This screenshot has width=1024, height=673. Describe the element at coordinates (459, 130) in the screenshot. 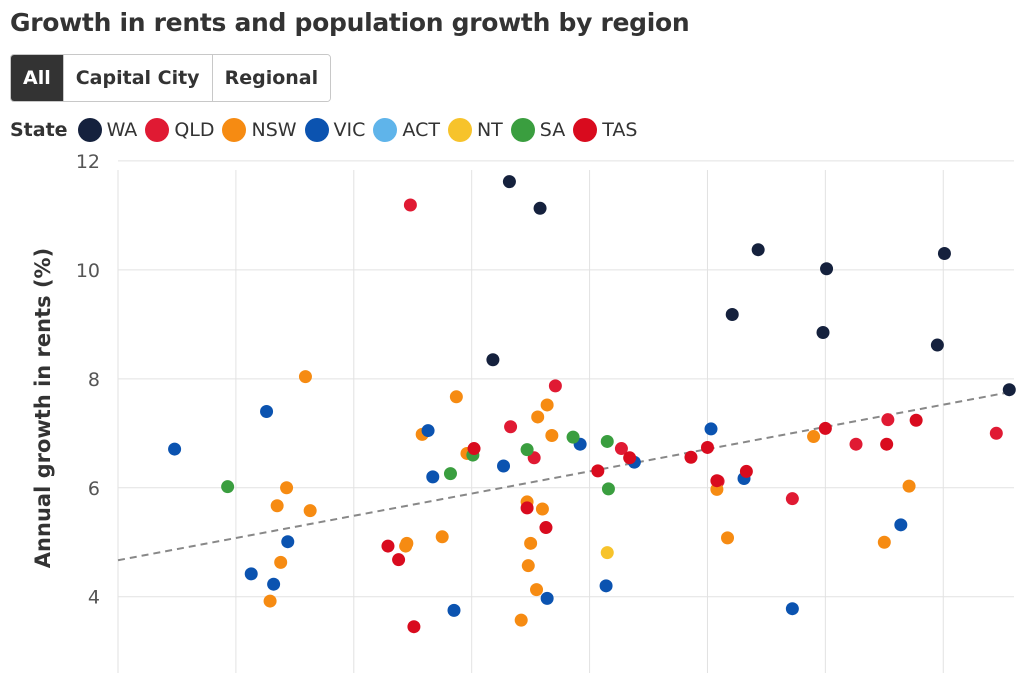

I see `legend-swatch-nt` at that location.